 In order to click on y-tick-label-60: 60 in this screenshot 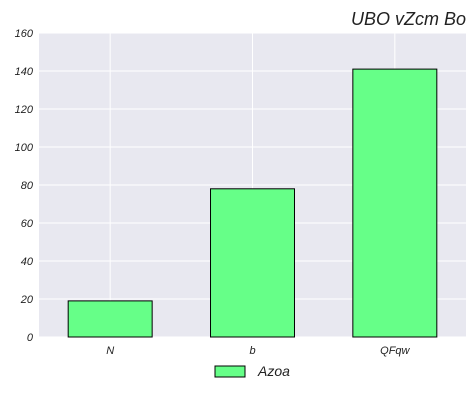, I will do `click(27, 224)`.